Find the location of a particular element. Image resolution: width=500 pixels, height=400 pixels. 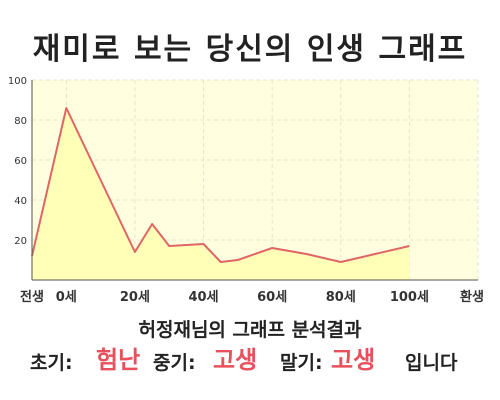

y-tick-label: 100 is located at coordinates (17, 81).